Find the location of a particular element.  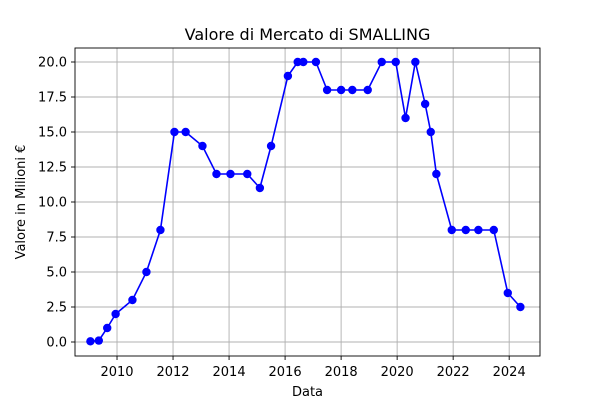

x-axis-label: Data is located at coordinates (307, 392).